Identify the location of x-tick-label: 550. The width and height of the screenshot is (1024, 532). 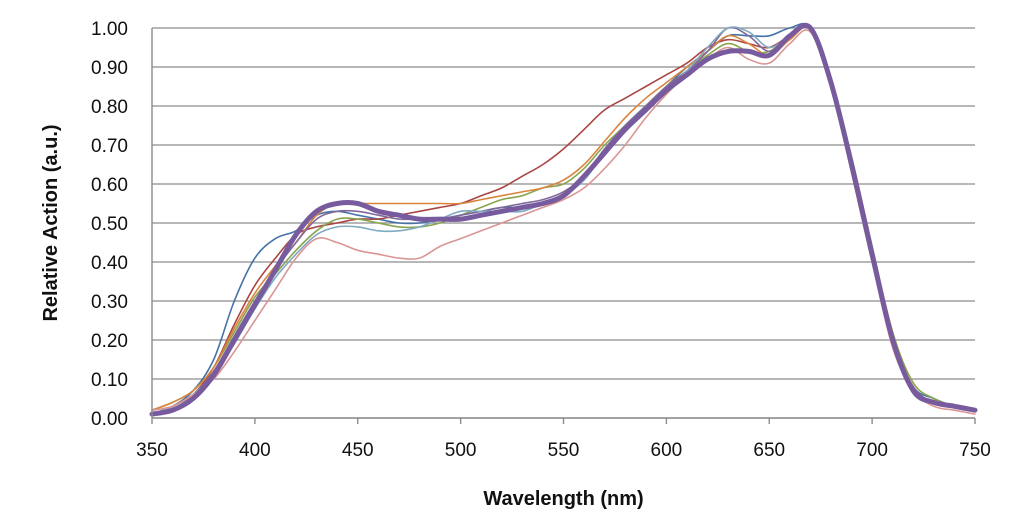
(564, 450).